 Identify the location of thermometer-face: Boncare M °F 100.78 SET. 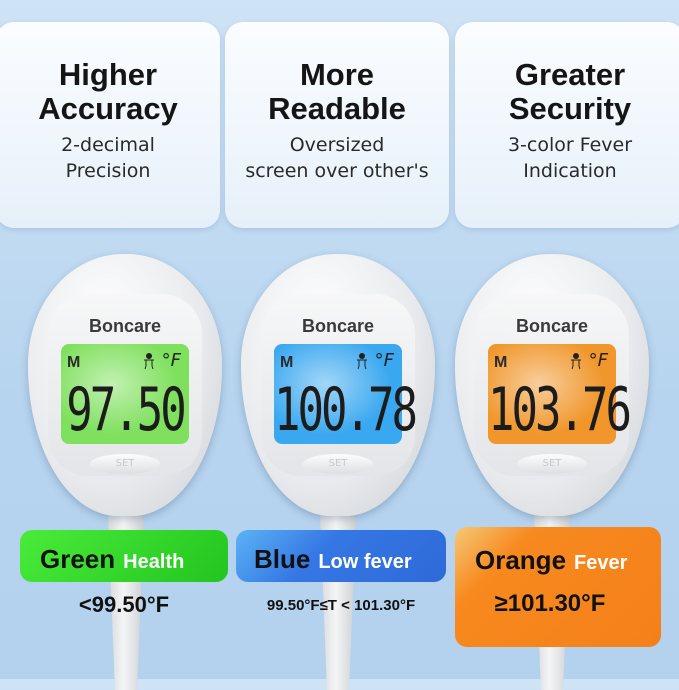
(339, 385).